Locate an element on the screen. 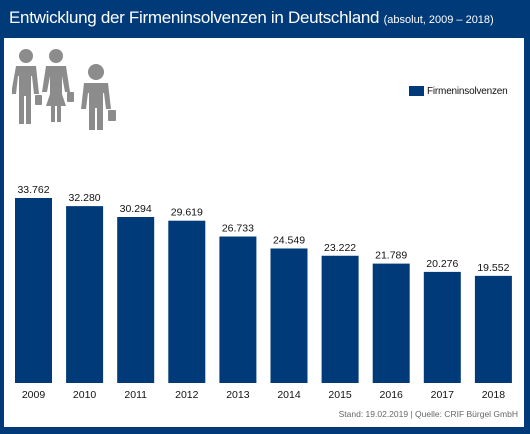 This screenshot has width=530, height=434. data-label: 26.733 is located at coordinates (238, 229).